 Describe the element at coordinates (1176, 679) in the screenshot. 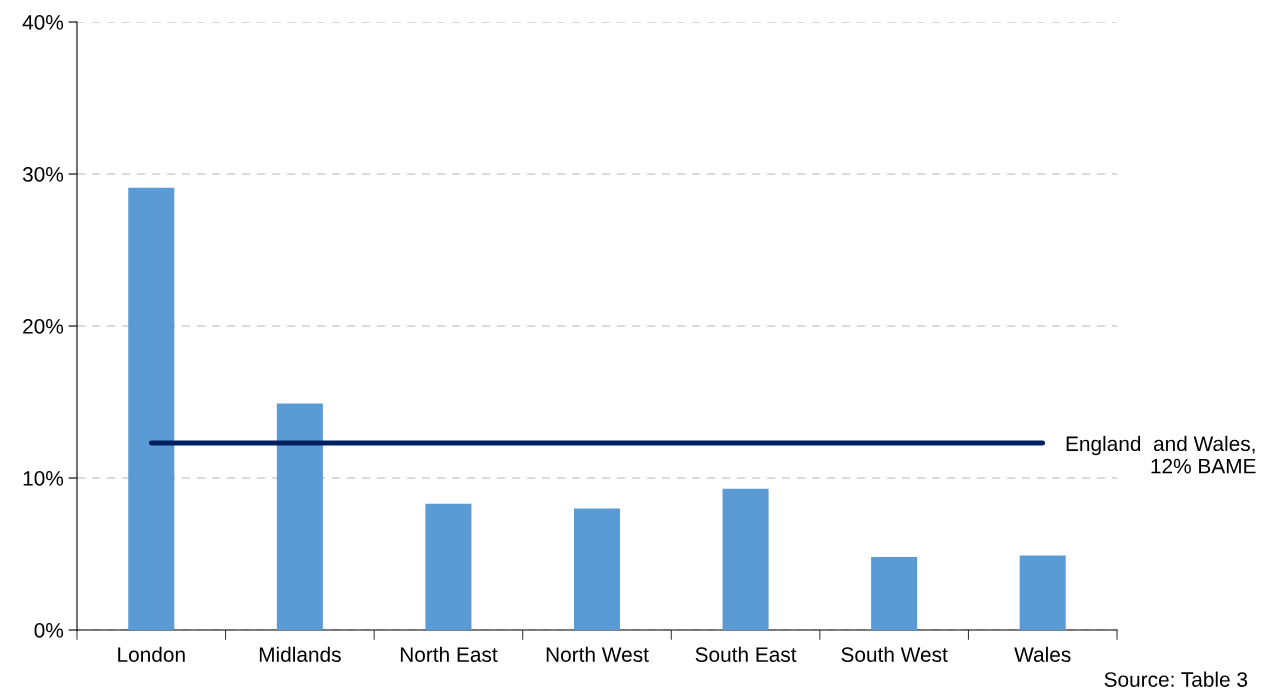

I see `source-note: Source: Table 3` at that location.